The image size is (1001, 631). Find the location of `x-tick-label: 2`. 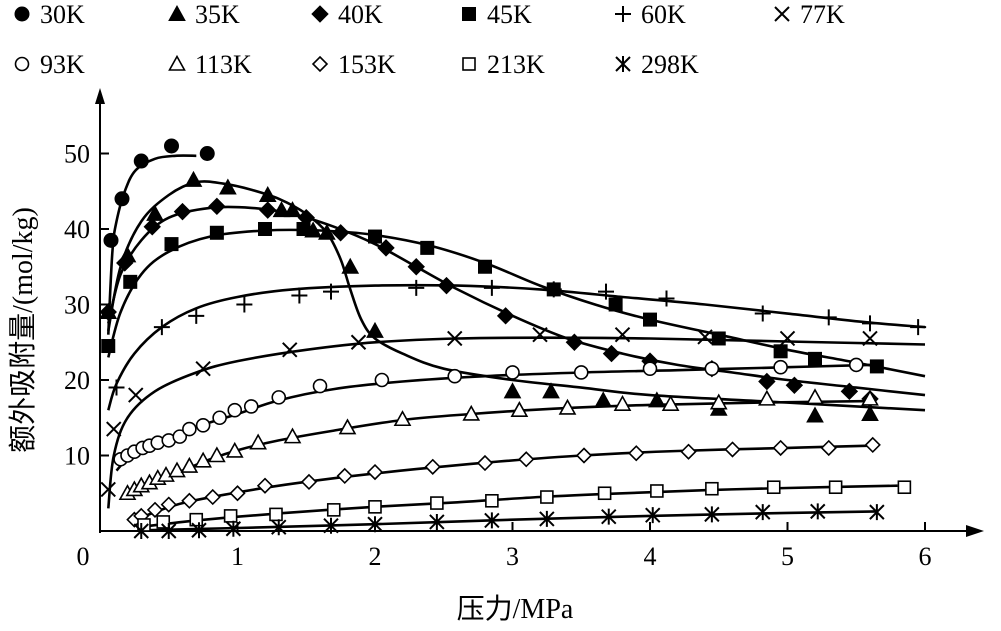

x-tick-label: 2 is located at coordinates (375, 556).